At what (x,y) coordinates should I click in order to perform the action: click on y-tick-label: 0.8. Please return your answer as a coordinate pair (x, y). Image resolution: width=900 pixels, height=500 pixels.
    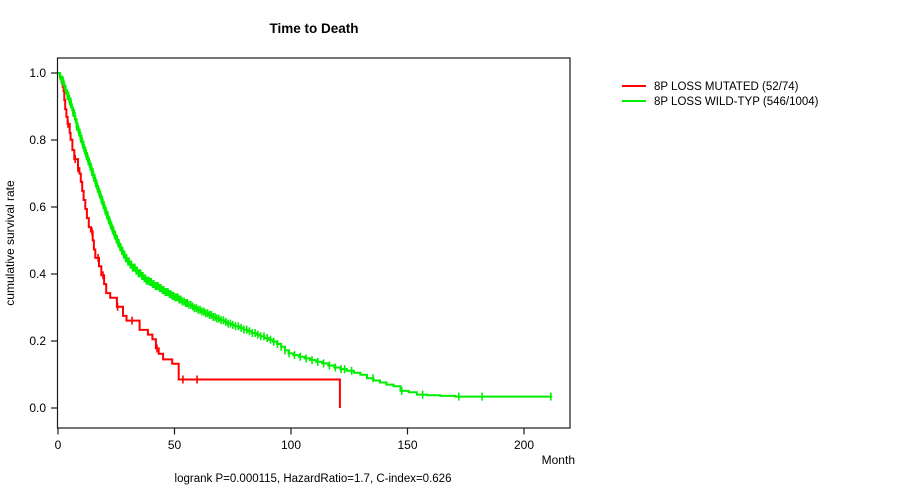
    Looking at the image, I should click on (37, 140).